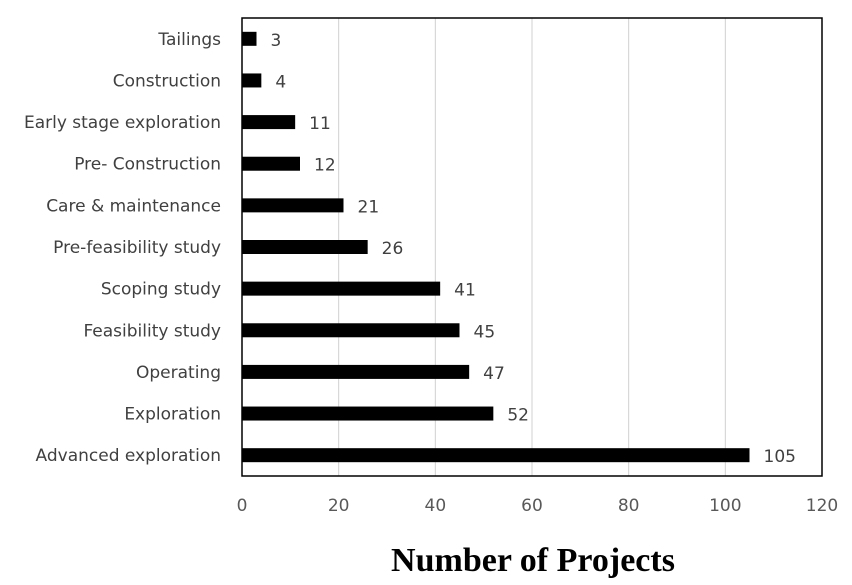 The width and height of the screenshot is (852, 585). What do you see at coordinates (436, 506) in the screenshot?
I see `x-tick-label-40: 40` at bounding box center [436, 506].